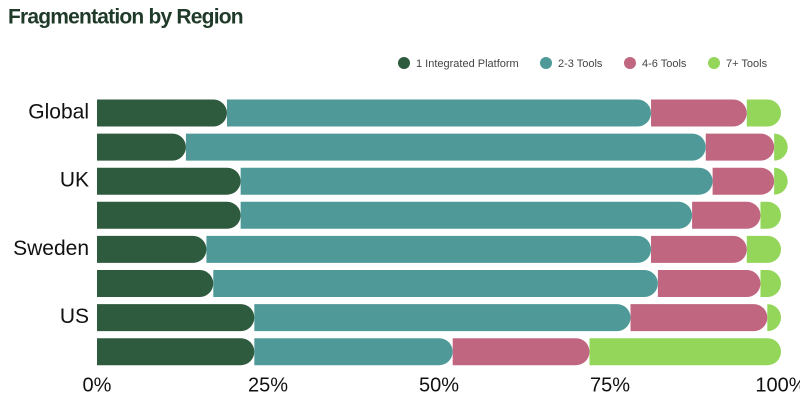  What do you see at coordinates (580, 64) in the screenshot?
I see `legend-label: 2-3 Tools` at bounding box center [580, 64].